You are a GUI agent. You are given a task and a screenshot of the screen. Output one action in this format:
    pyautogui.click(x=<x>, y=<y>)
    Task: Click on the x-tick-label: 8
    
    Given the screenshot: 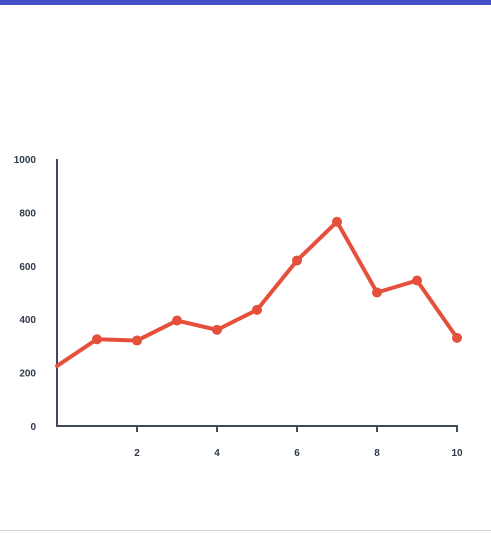 What is the action you would take?
    pyautogui.click(x=377, y=453)
    